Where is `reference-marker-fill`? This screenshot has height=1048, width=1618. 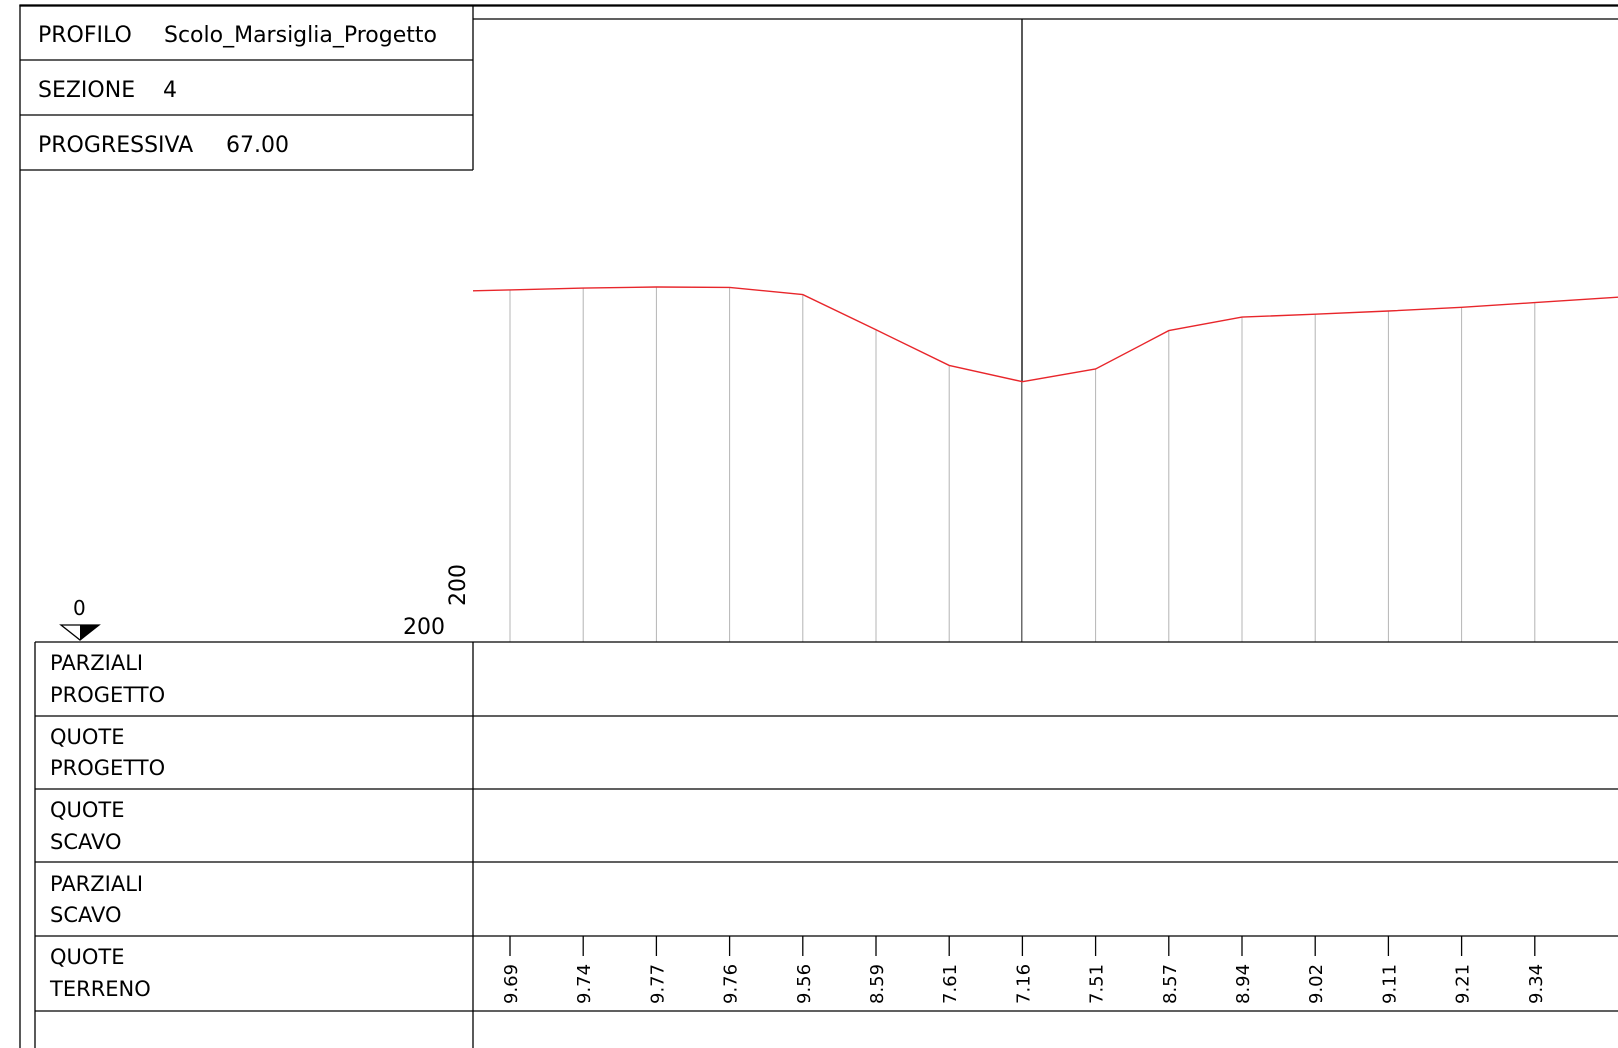 reference-marker-fill is located at coordinates (89, 632).